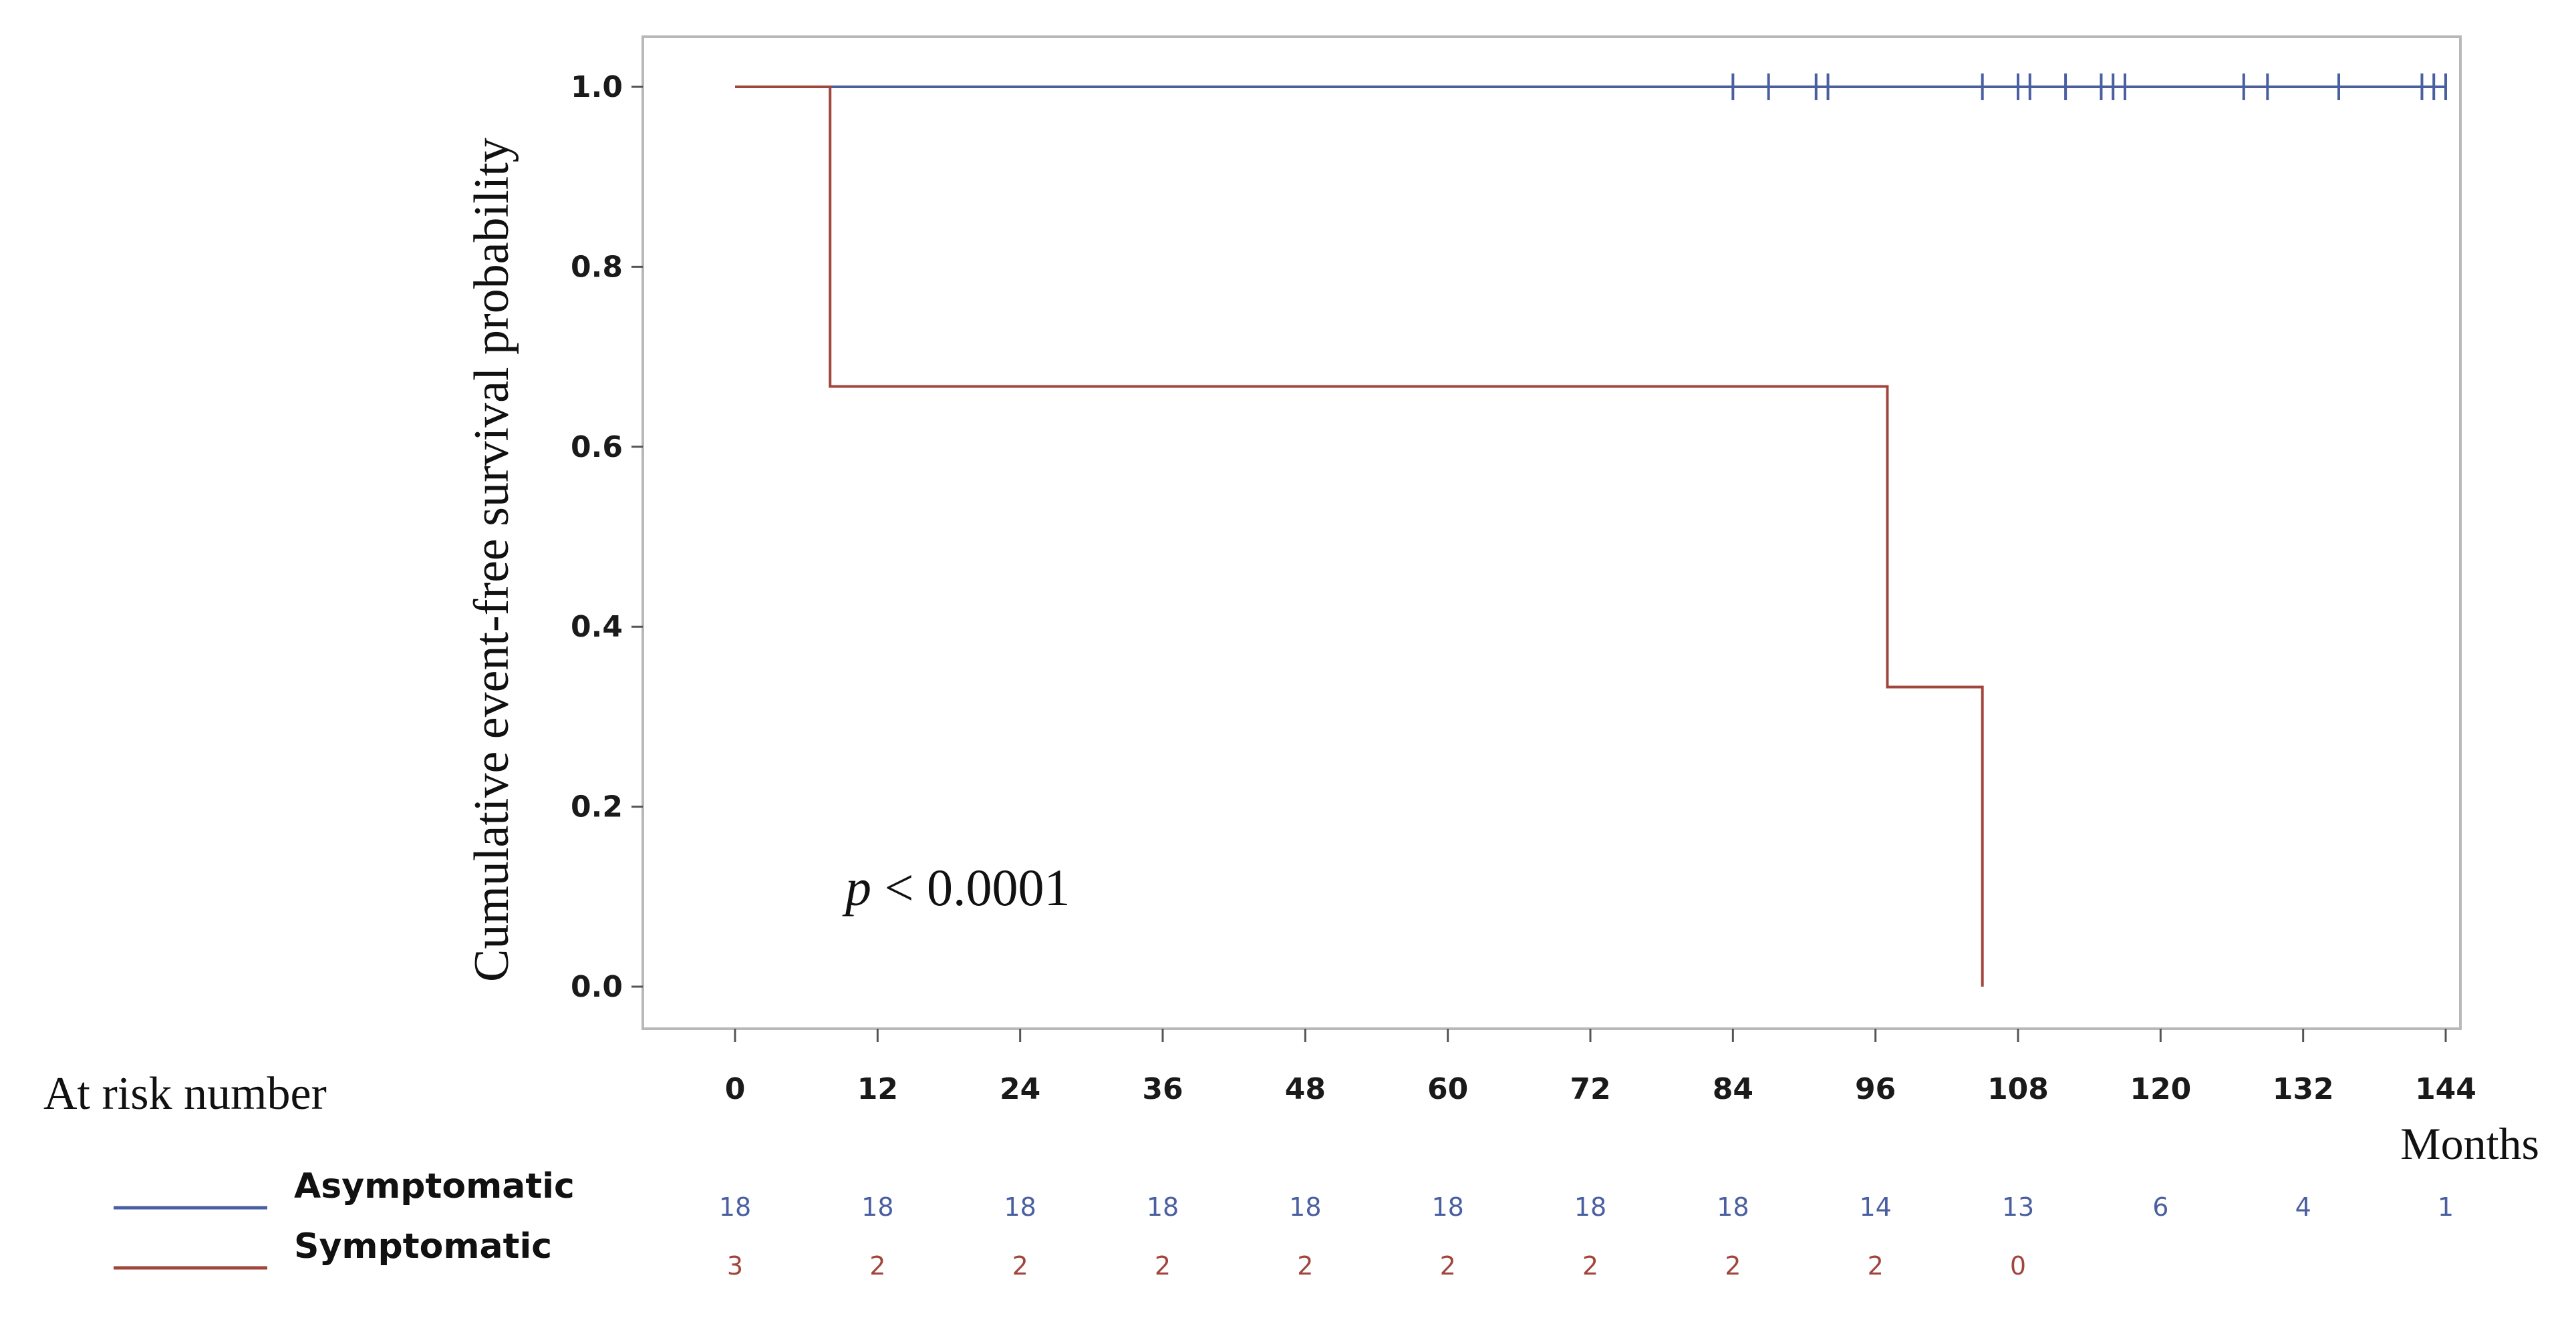 Image resolution: width=2576 pixels, height=1330 pixels. I want to click on y-tick-label: 0.4, so click(597, 627).